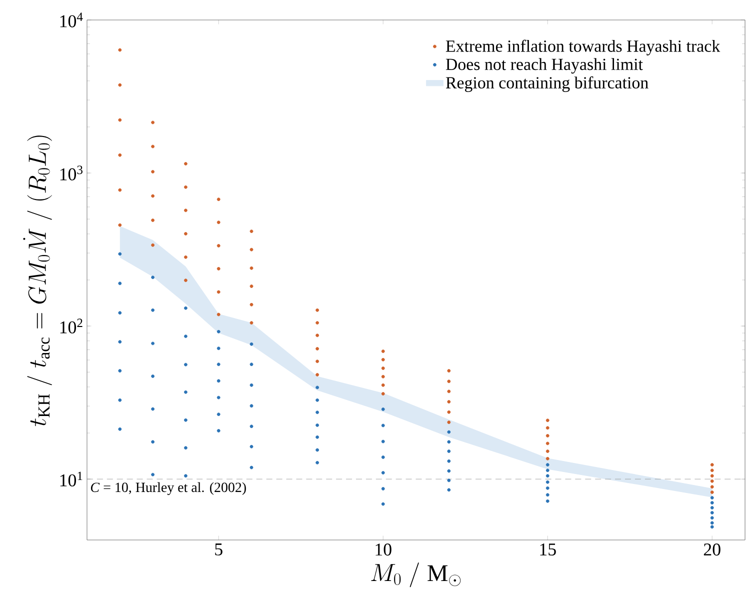 The image size is (746, 608). I want to click on x-tick-label: 20, so click(712, 550).